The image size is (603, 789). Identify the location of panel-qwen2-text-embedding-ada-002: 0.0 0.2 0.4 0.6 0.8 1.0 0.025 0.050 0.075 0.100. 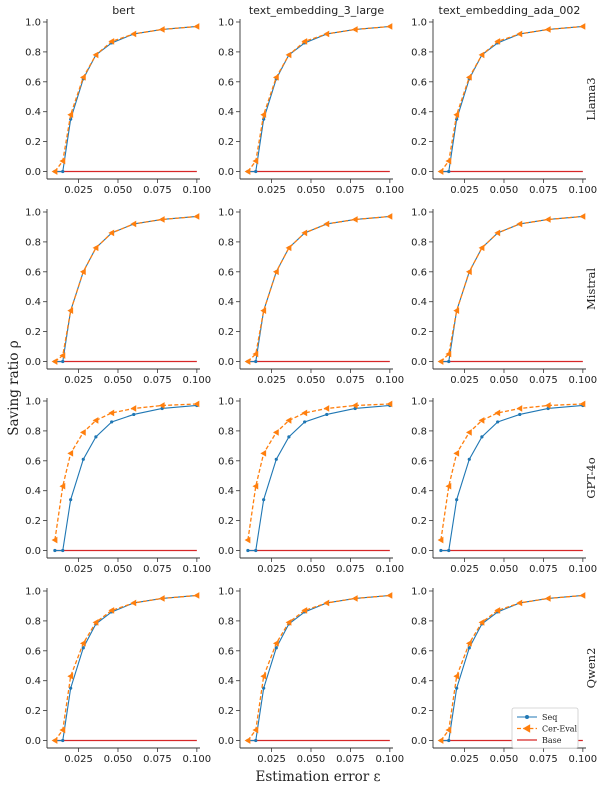
(504, 675).